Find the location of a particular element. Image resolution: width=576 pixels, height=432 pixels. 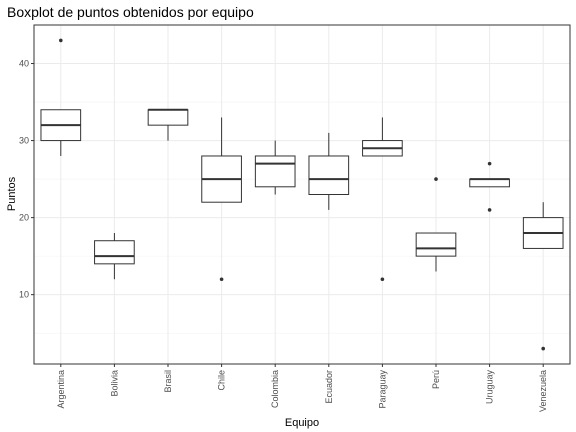

x-tick-label: Uruguay is located at coordinates (490, 387).